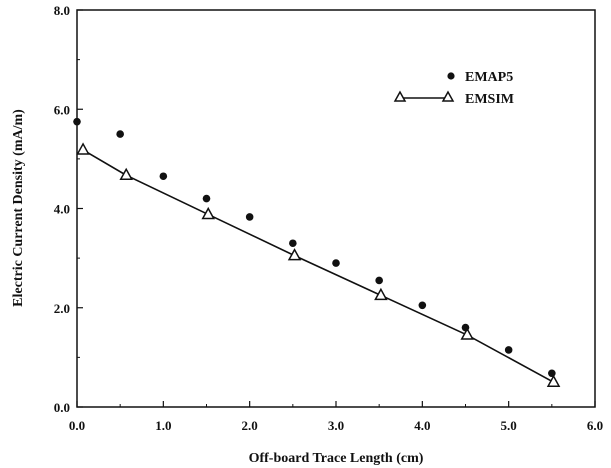  I want to click on y-tick-label: 2.0, so click(62, 308).